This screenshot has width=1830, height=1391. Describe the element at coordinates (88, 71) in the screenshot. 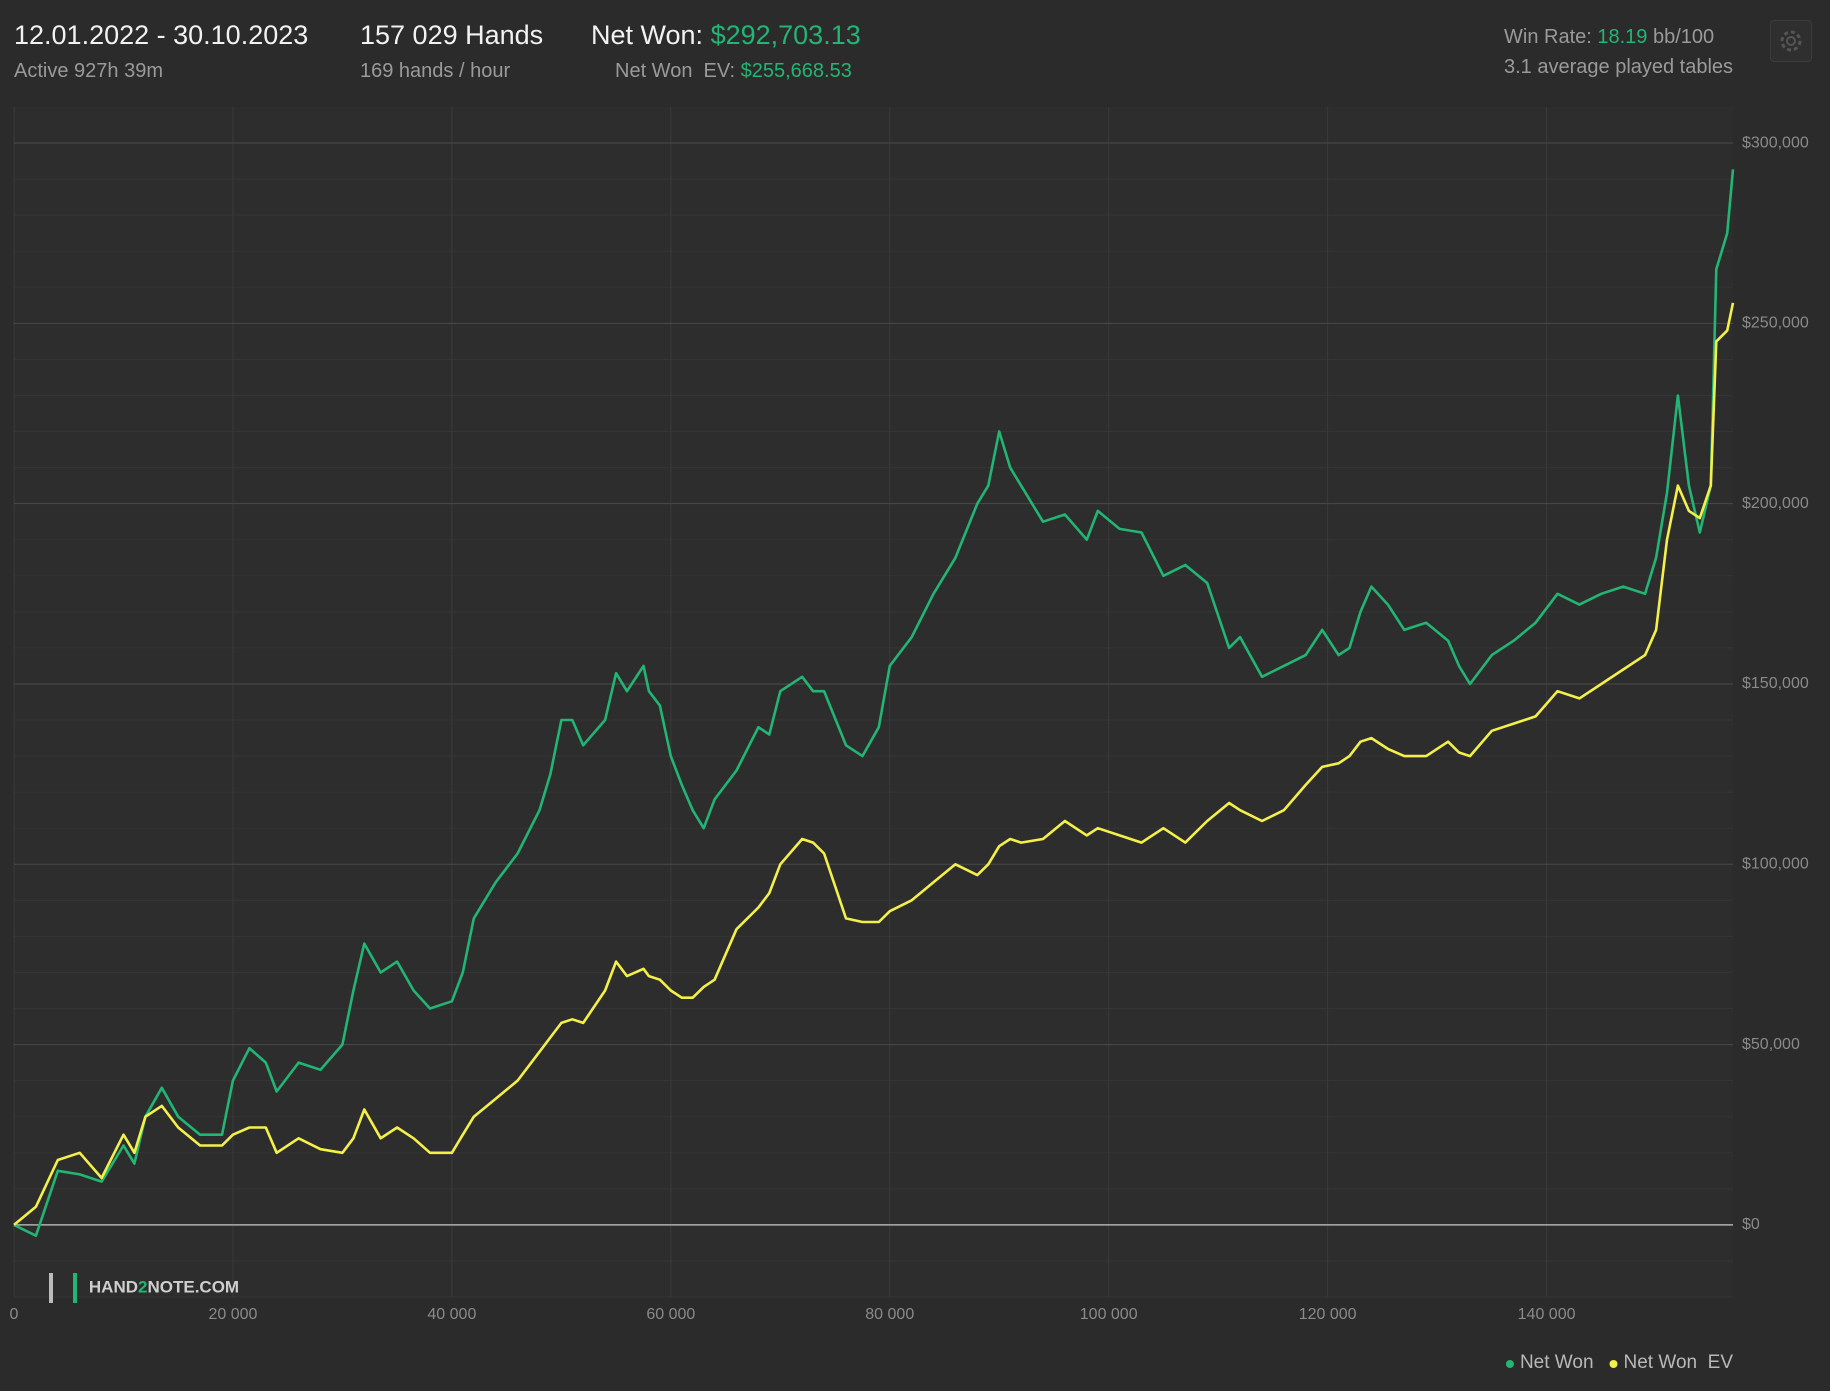

I see `active-time: Active 927h 39m` at that location.